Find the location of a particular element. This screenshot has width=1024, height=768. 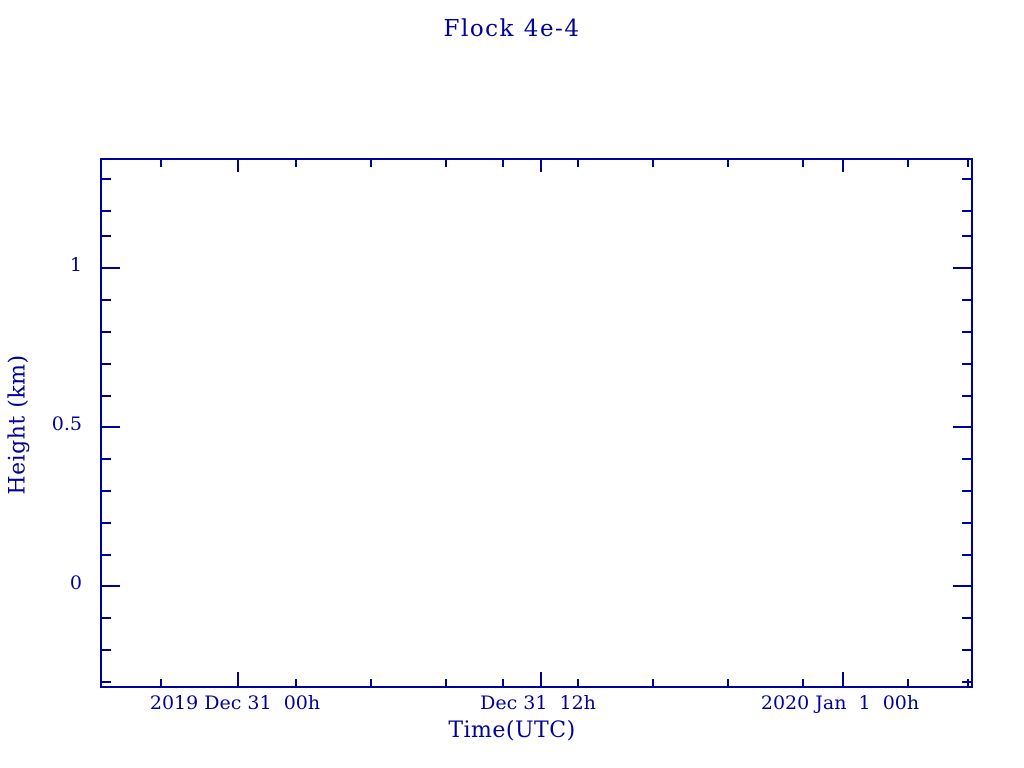

y-tick-label-0: 0 is located at coordinates (75, 583).